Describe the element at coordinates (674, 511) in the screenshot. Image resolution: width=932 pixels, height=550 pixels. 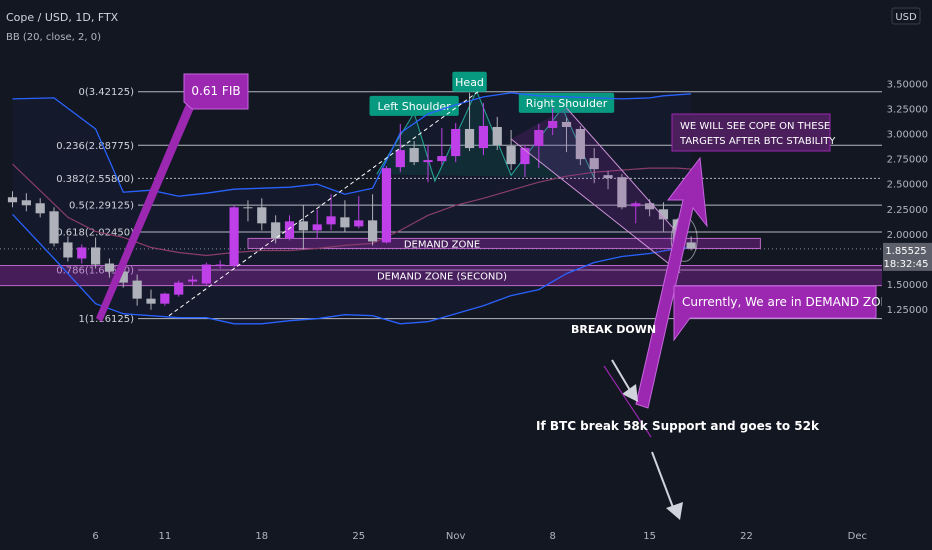
I see `down-arrow-2-head` at that location.